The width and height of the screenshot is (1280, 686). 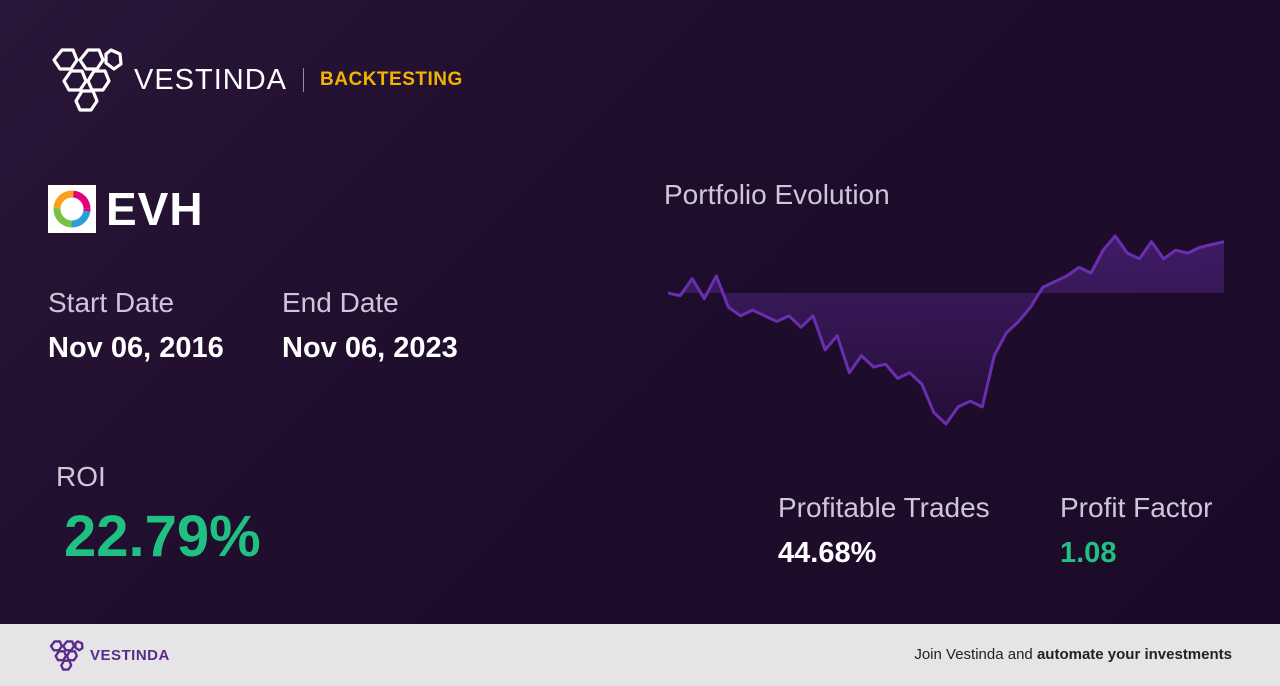 What do you see at coordinates (391, 79) in the screenshot?
I see `section-tag: BACKTESTING` at bounding box center [391, 79].